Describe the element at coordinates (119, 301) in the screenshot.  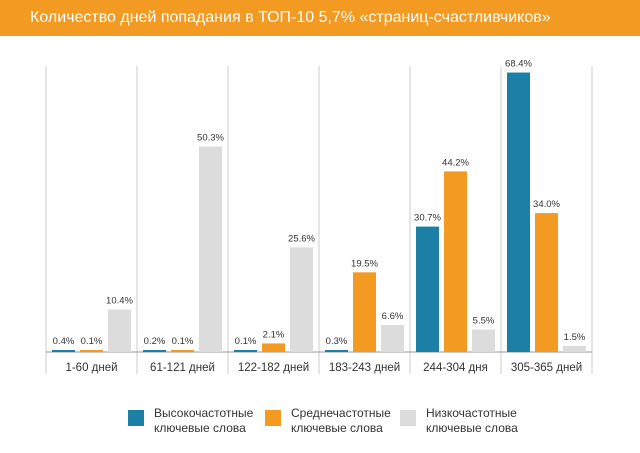
I see `data-label-low: 10.4%` at that location.